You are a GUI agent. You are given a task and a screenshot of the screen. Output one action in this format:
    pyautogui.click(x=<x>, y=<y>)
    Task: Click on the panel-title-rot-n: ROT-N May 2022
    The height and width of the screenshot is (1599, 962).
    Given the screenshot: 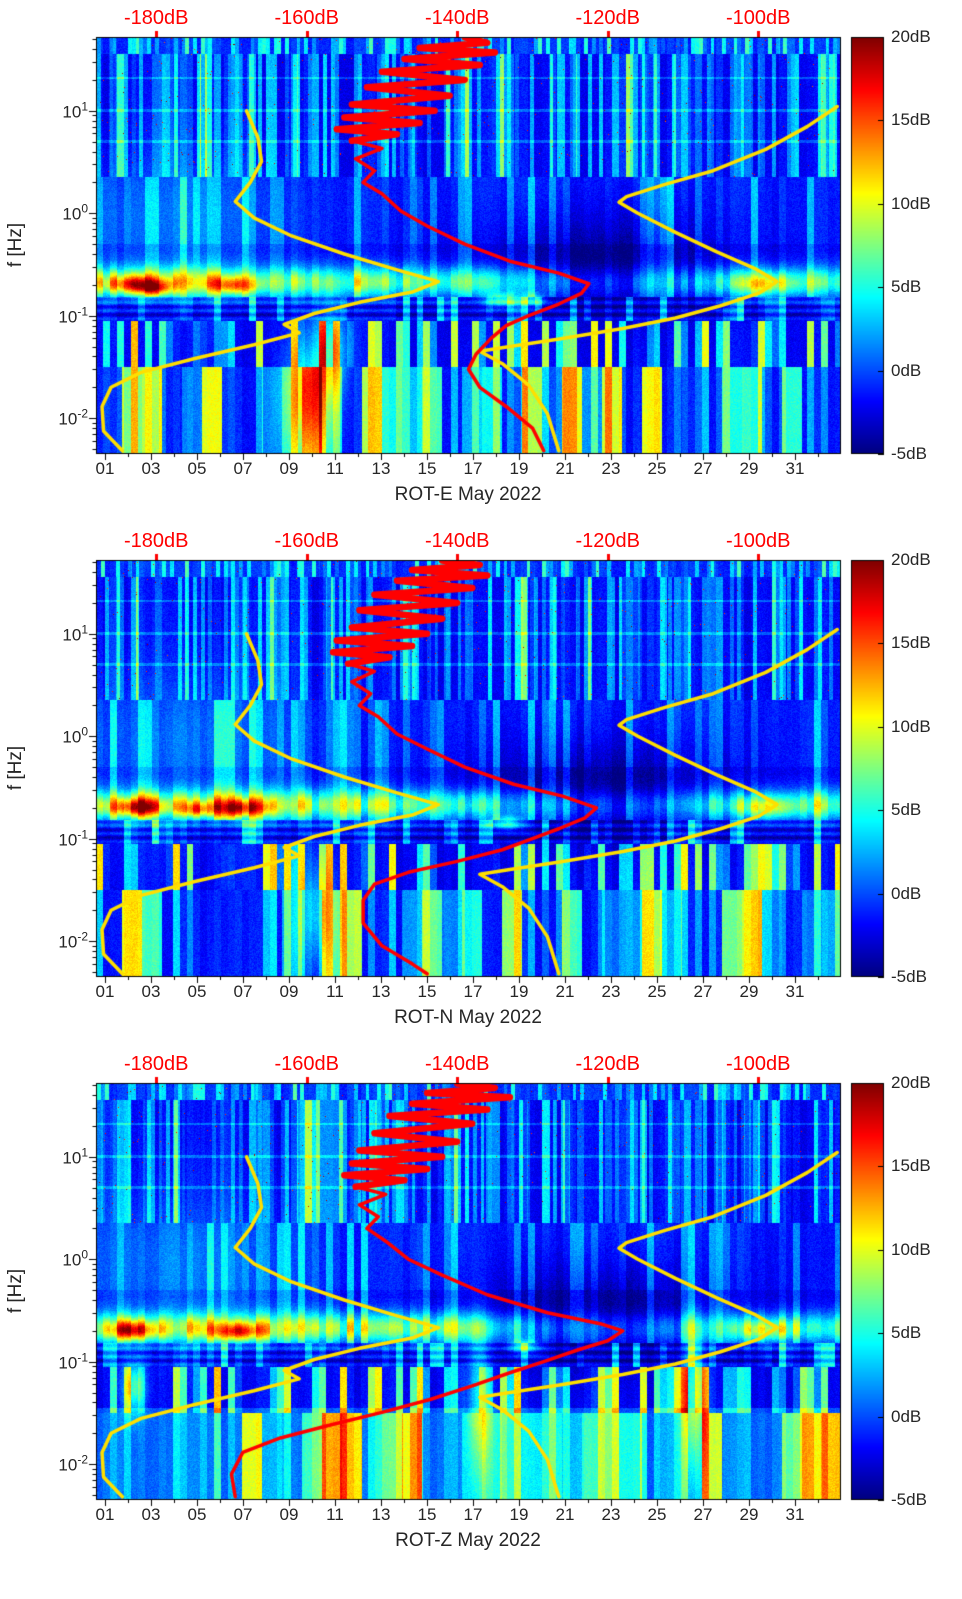 What is the action you would take?
    pyautogui.click(x=468, y=1017)
    